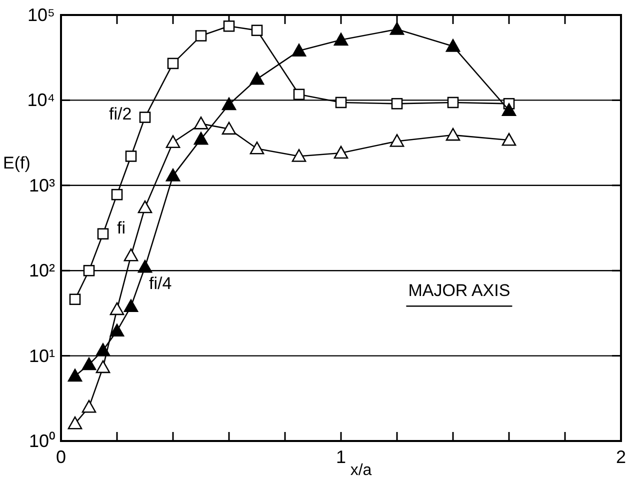 The height and width of the screenshot is (477, 627). Describe the element at coordinates (41, 441) in the screenshot. I see `y-tick-label: 10⁰` at that location.